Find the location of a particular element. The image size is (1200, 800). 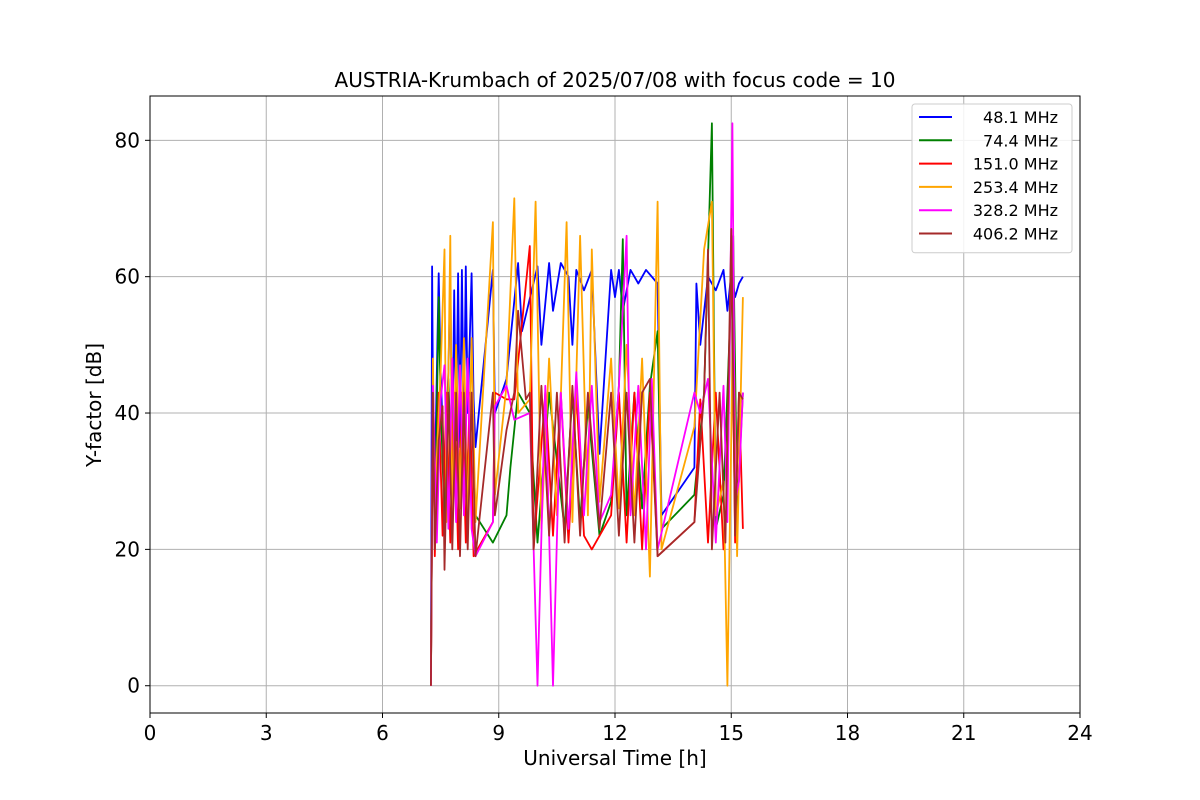

legend-label: 253.4 MHz is located at coordinates (1015, 187).